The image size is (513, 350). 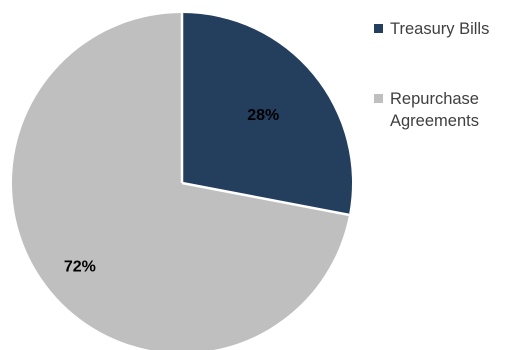 I want to click on legend-swatch-treasury-bills, so click(x=378, y=28).